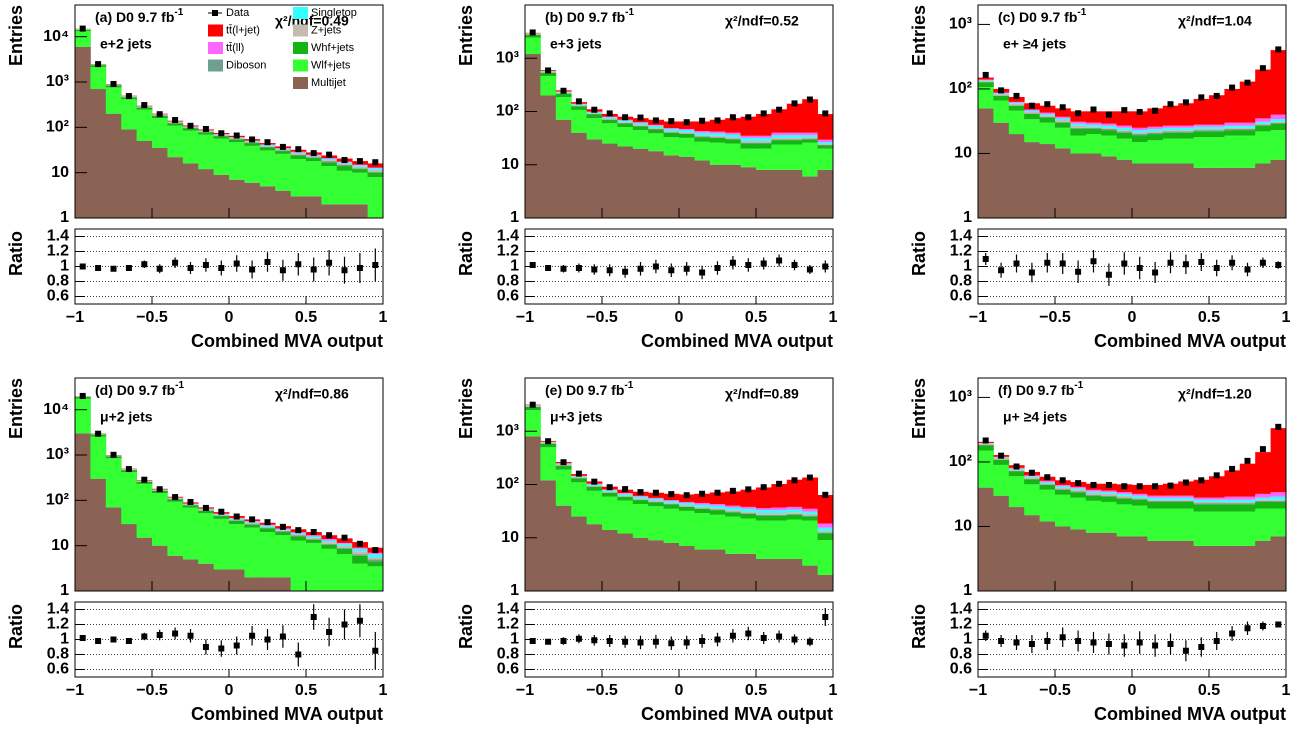 Image resolution: width=1305 pixels, height=729 pixels. I want to click on y-tick-label: 10², so click(960, 461).